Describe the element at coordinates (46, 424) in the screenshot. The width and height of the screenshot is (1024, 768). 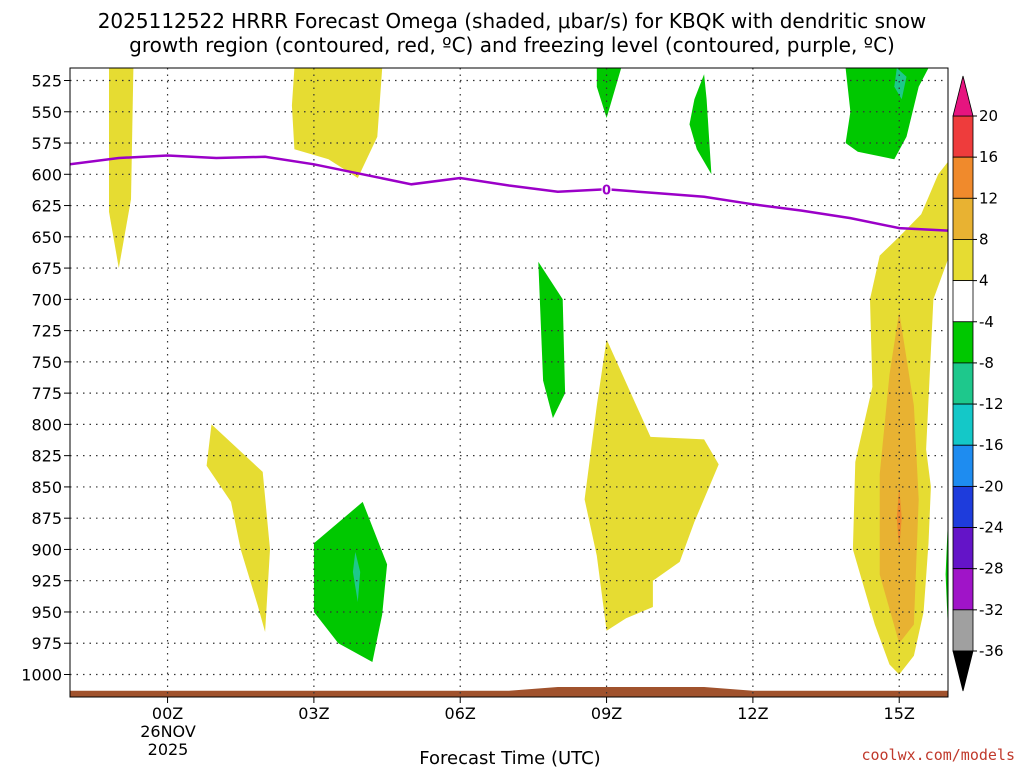
I see `y-tick-label: 800` at that location.